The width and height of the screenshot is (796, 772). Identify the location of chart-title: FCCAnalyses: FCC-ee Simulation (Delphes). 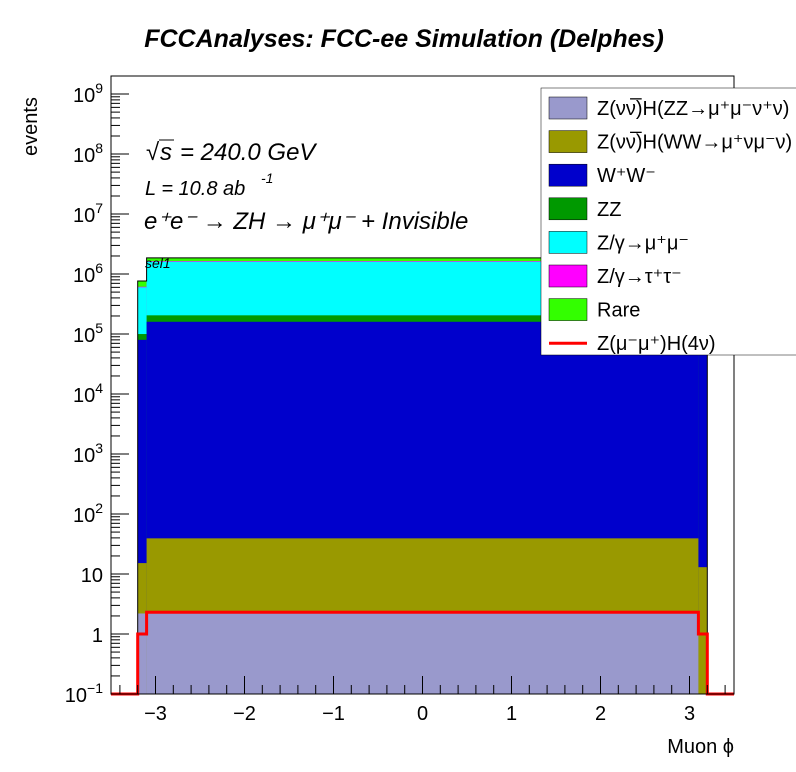
(404, 39).